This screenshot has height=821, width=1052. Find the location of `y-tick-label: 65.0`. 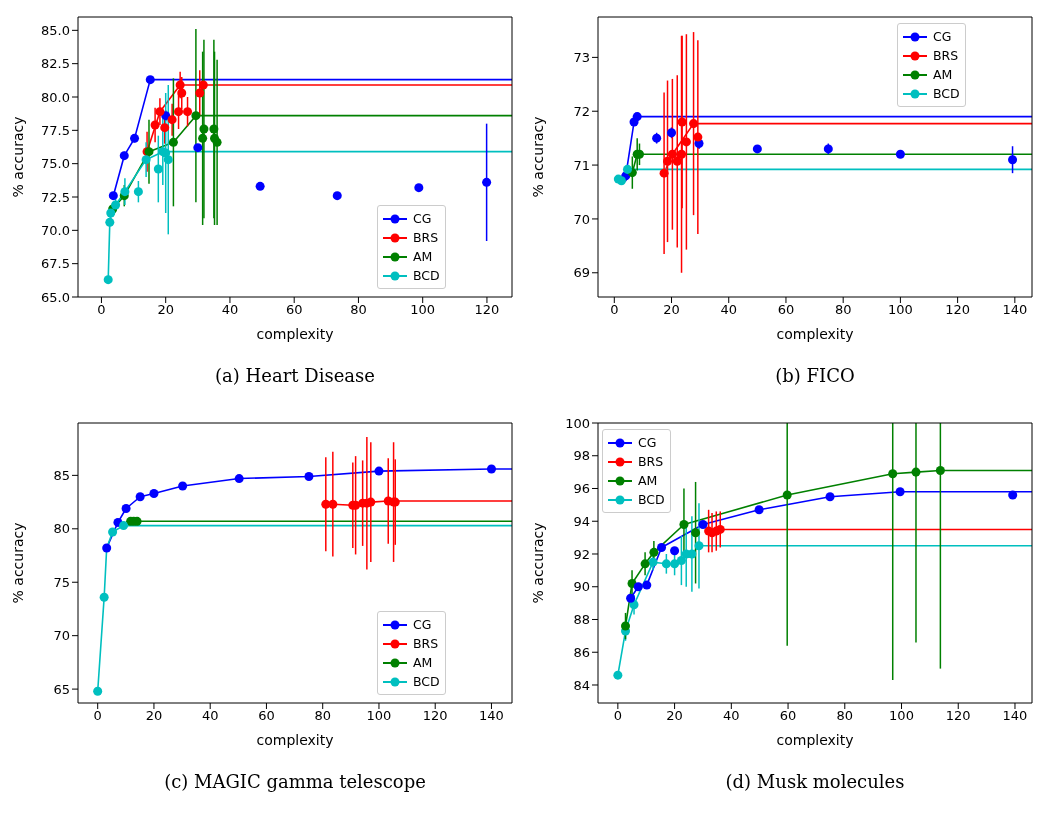

y-tick-label: 65.0 is located at coordinates (55, 297).